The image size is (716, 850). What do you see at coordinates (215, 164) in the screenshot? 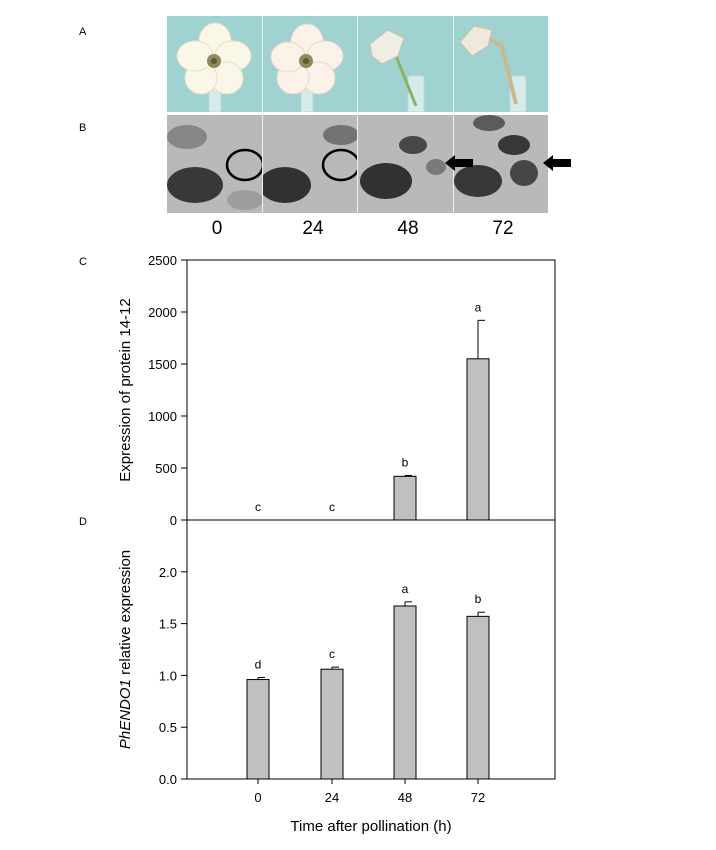
I see `gel-section-0h` at bounding box center [215, 164].